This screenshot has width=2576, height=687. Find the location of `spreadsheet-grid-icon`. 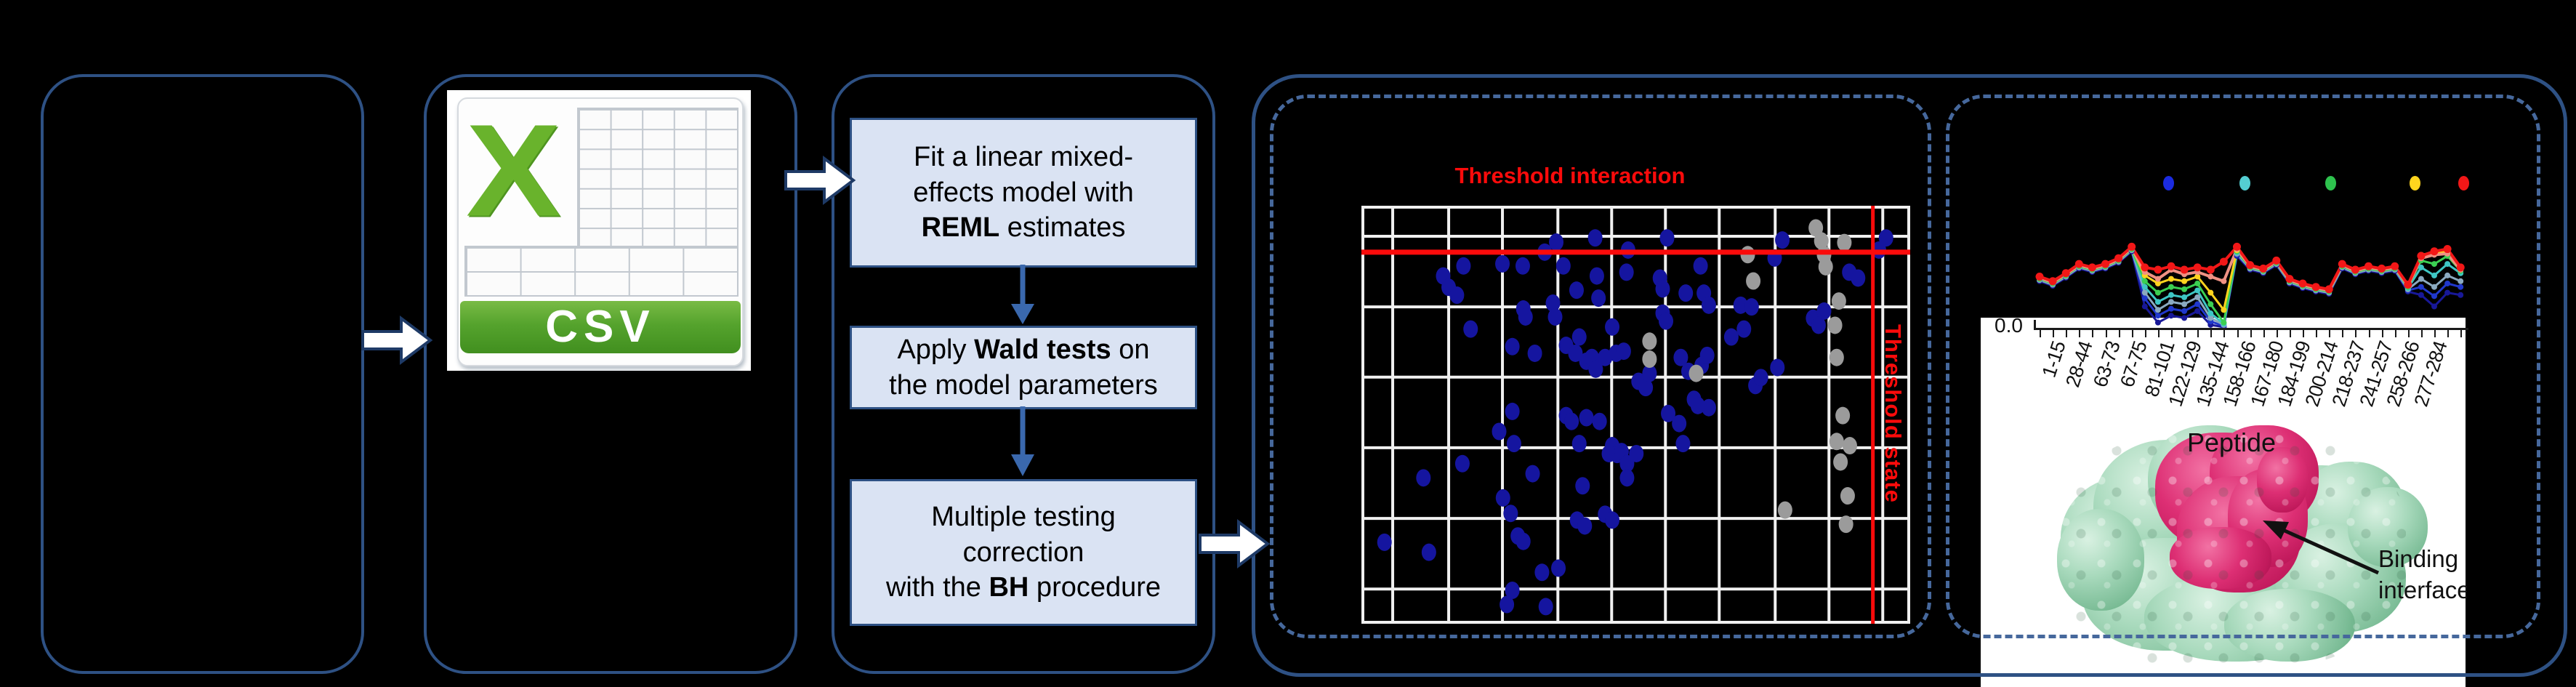

spreadsheet-grid-icon is located at coordinates (657, 178).